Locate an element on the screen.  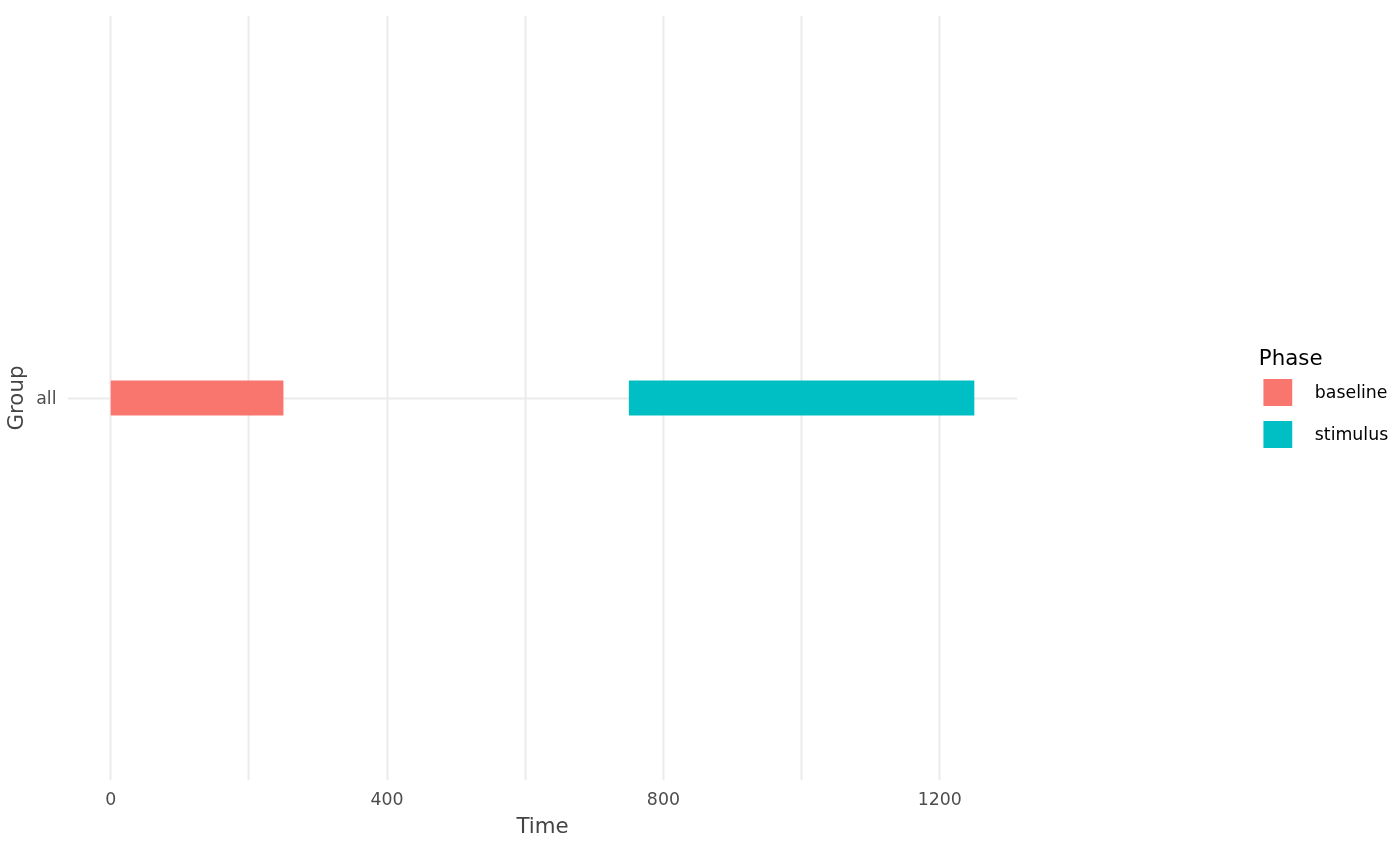
legend-label: stimulus is located at coordinates (1351, 433).